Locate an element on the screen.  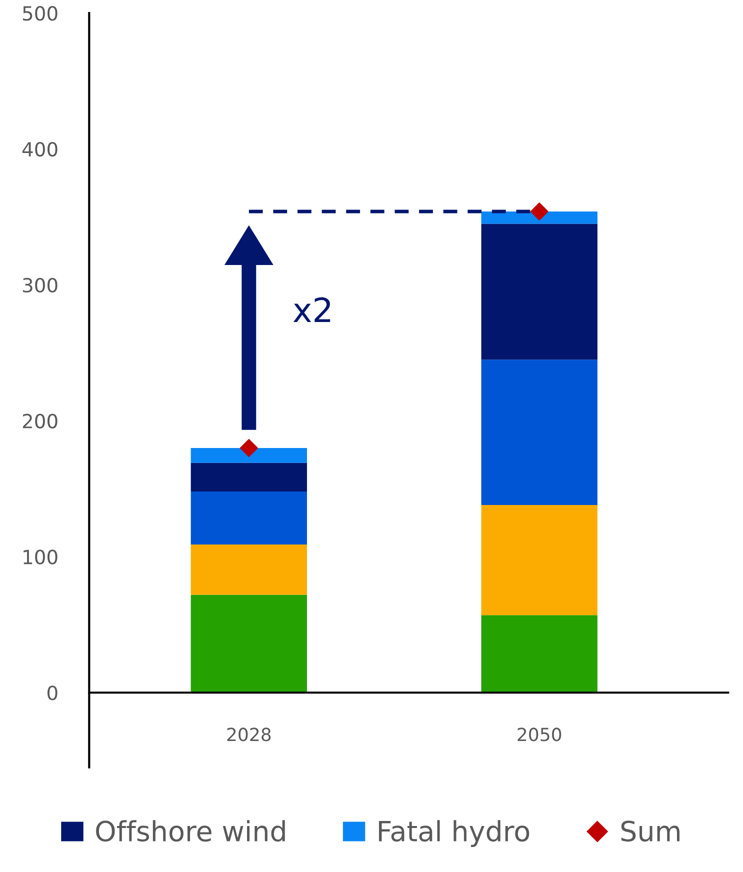
legend-label: Fatal hydro is located at coordinates (454, 833).